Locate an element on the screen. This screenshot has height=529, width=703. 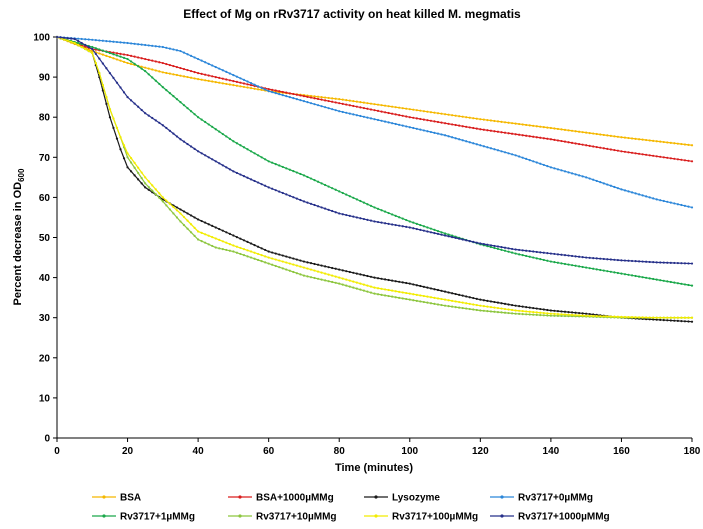
x-tick-label: 20 is located at coordinates (128, 451).